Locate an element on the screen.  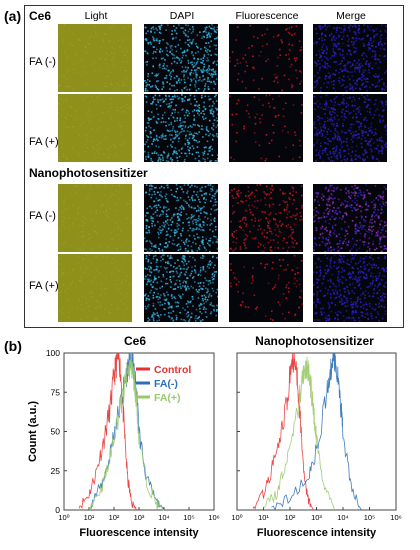
x-tick-label-1-1: 10¹ is located at coordinates (263, 517).